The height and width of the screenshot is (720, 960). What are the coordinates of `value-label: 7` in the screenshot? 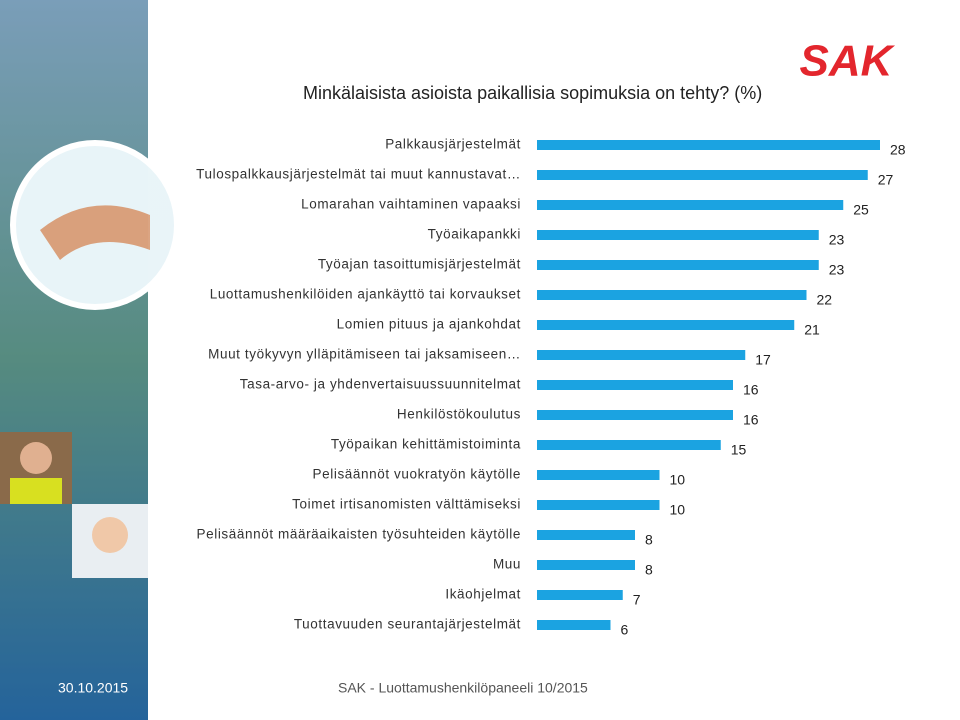 It's located at (637, 600).